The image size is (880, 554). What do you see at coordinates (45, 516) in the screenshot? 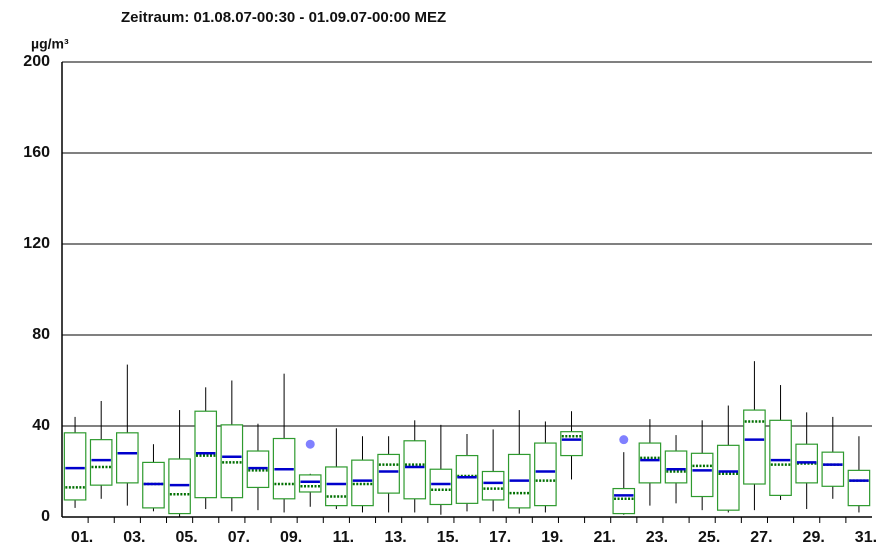
I see `y-tick-label: 0` at bounding box center [45, 516].